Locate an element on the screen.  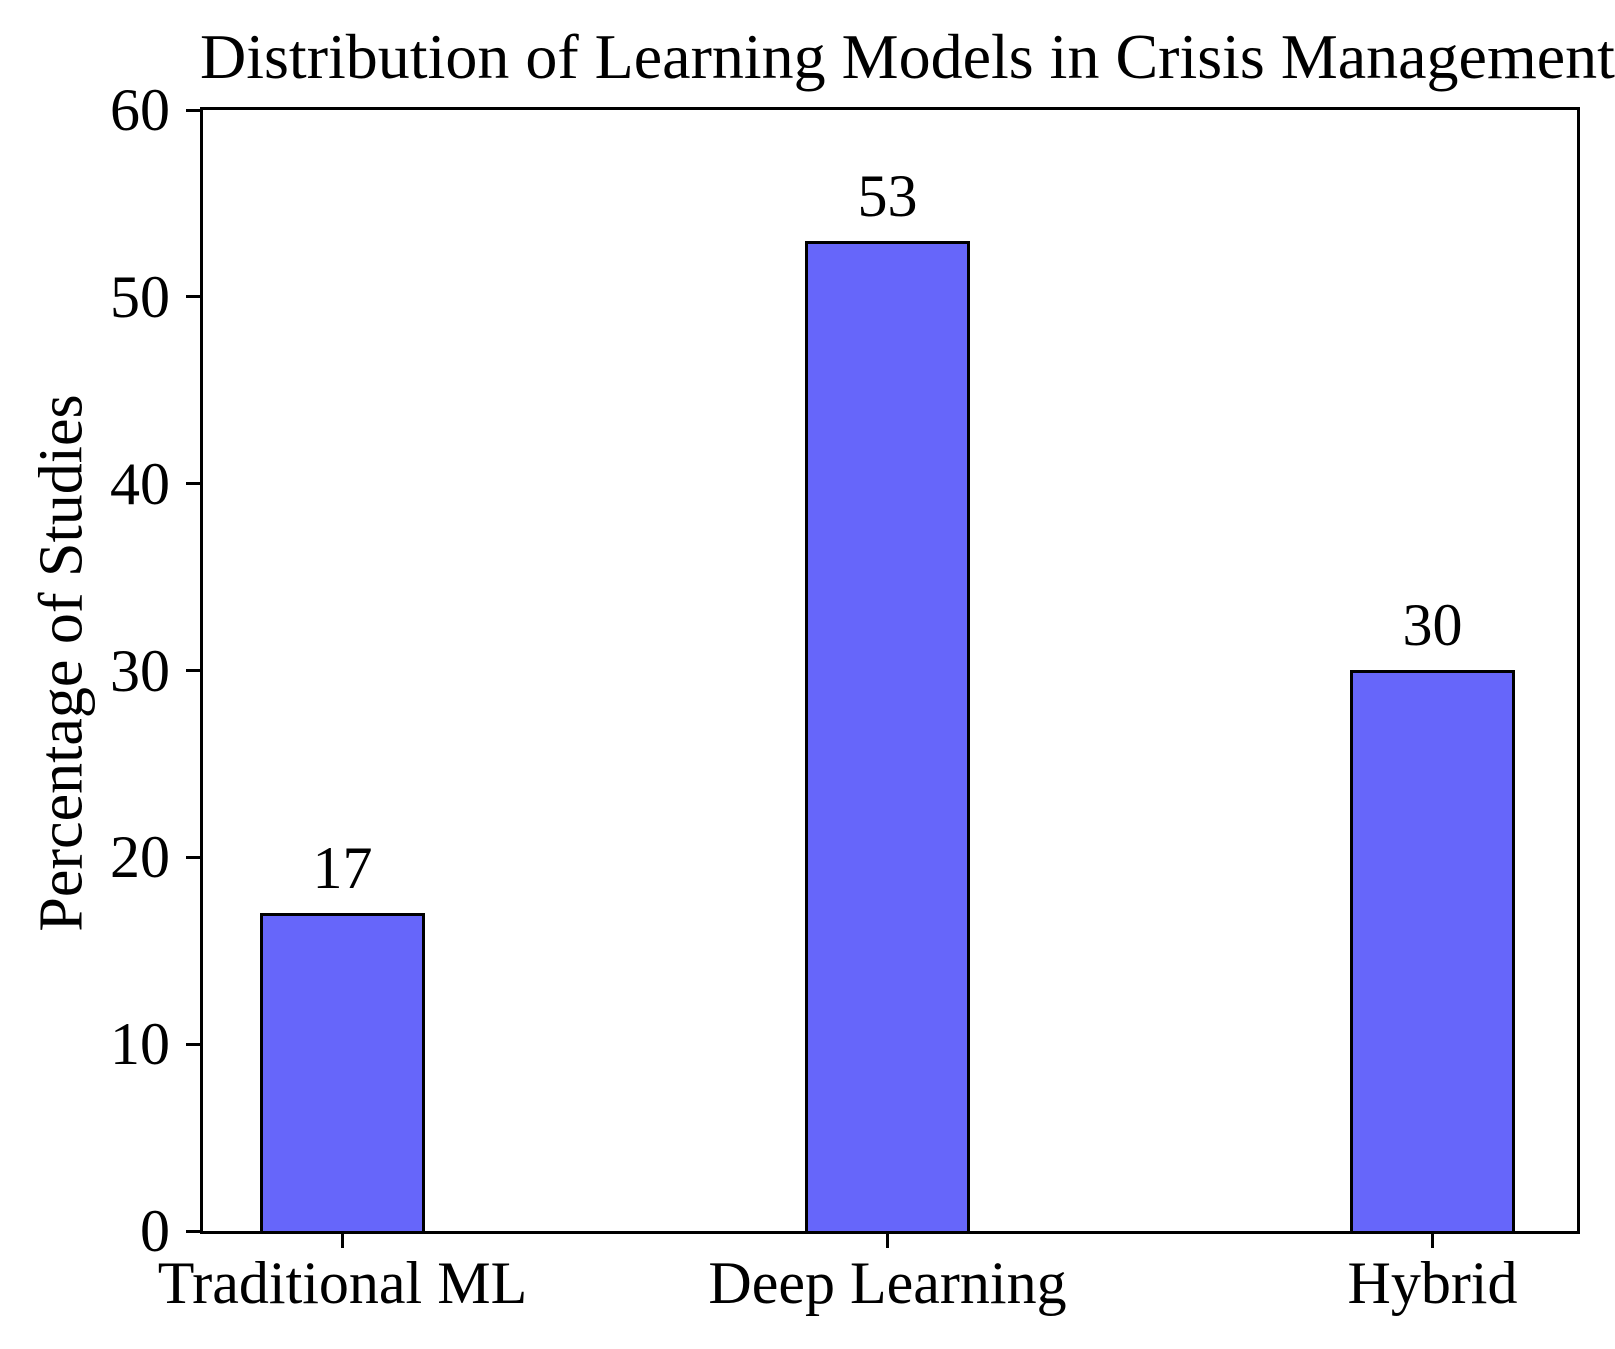
y-tick-label: 30 is located at coordinates (140, 670).